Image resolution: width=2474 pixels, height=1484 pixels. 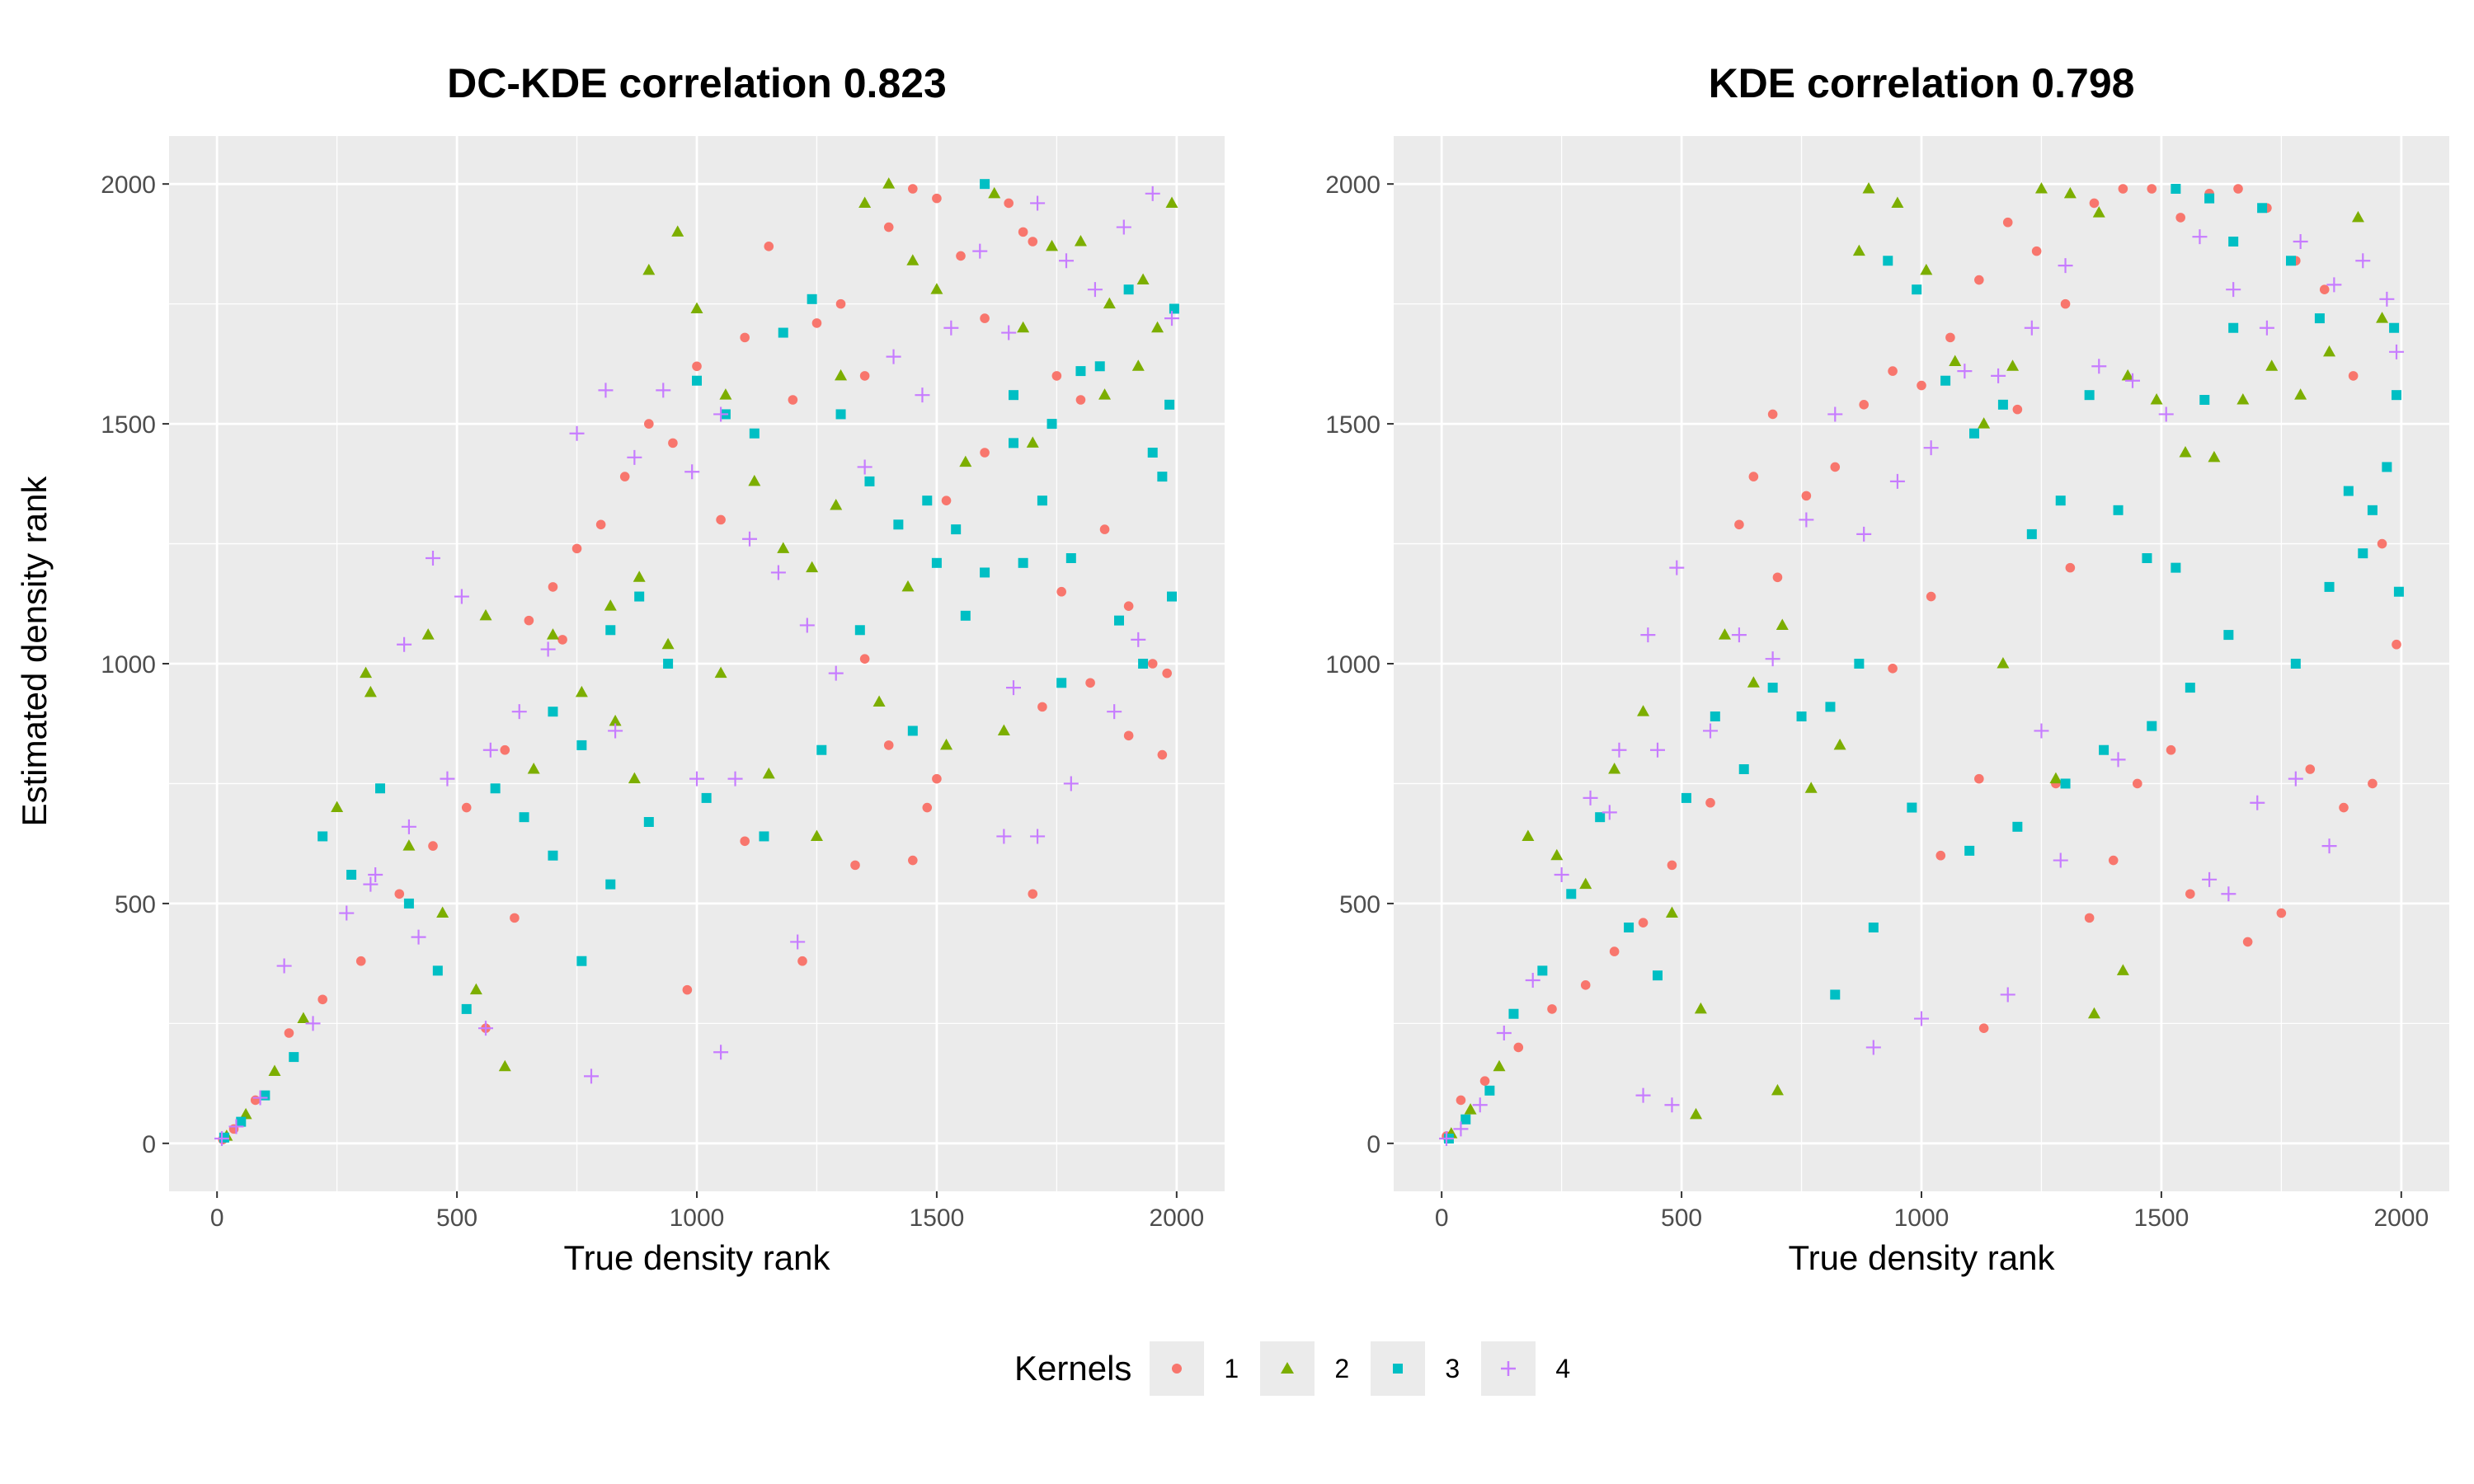 What do you see at coordinates (217, 1218) in the screenshot?
I see `x-tick-label: 0` at bounding box center [217, 1218].